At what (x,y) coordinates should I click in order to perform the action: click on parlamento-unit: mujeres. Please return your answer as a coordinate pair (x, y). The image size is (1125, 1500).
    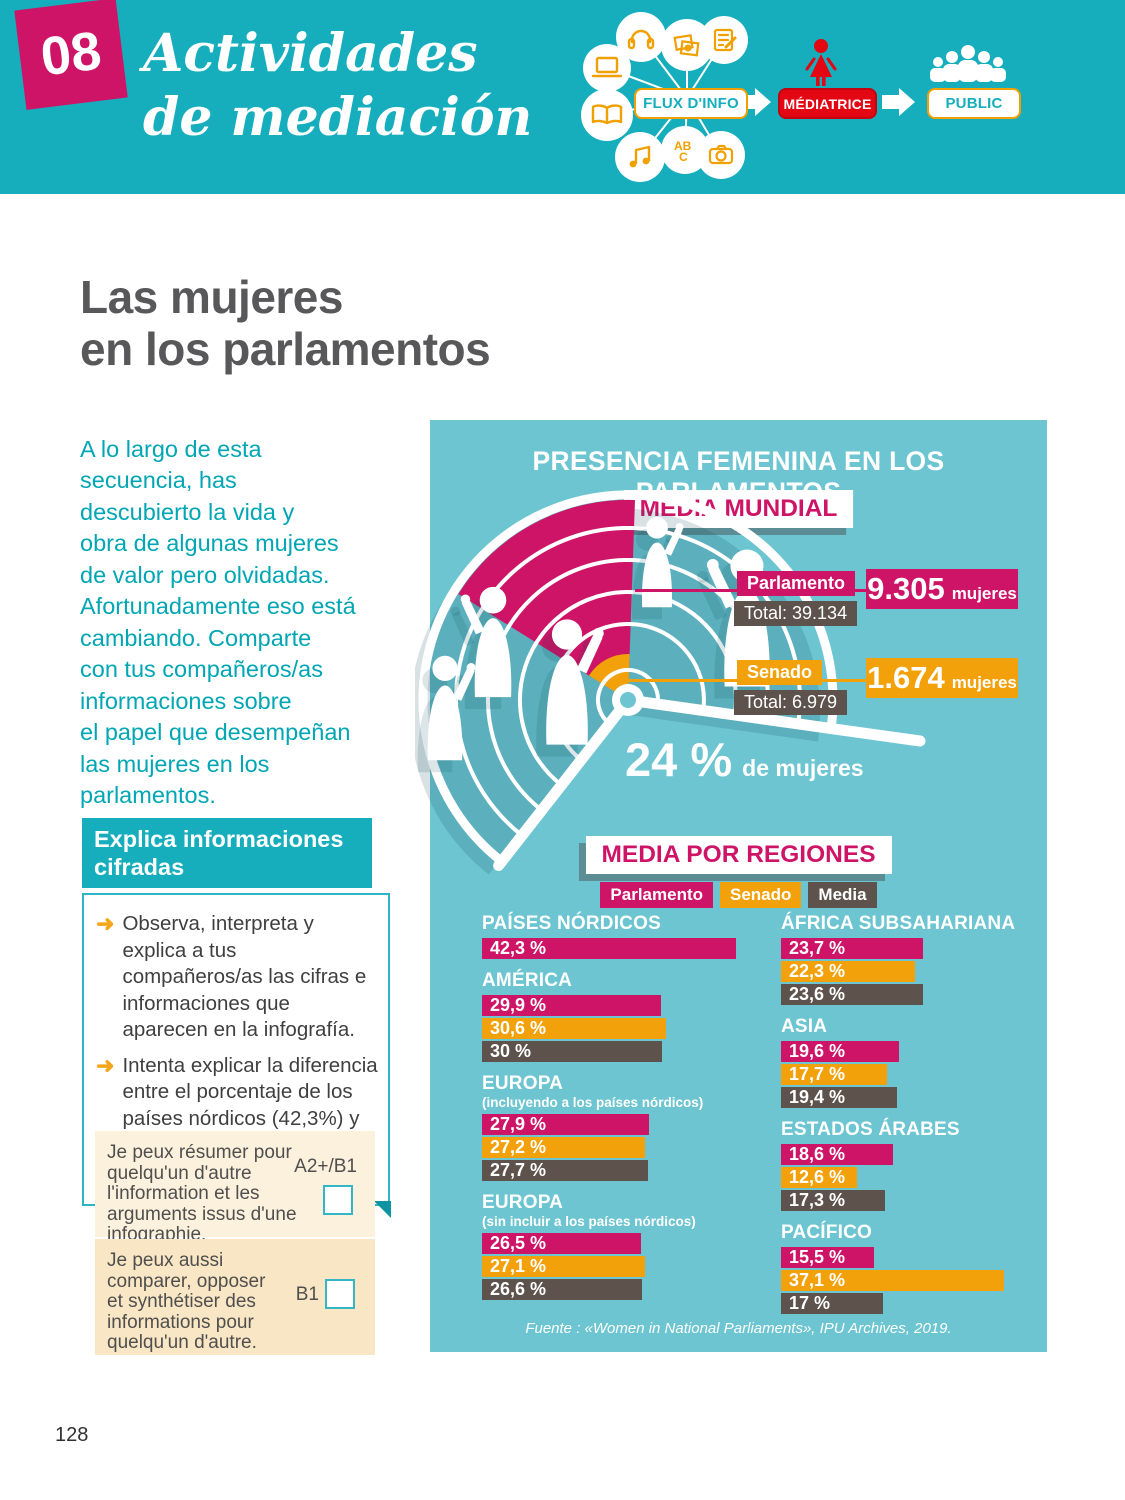
    Looking at the image, I should click on (984, 593).